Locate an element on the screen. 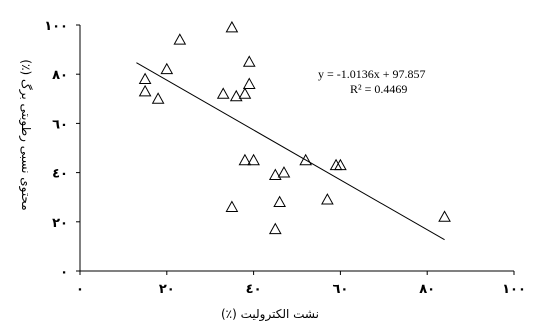 This screenshot has width=536, height=325. x-axis-title: نشت الکترولیت (٪) is located at coordinates (270, 314).